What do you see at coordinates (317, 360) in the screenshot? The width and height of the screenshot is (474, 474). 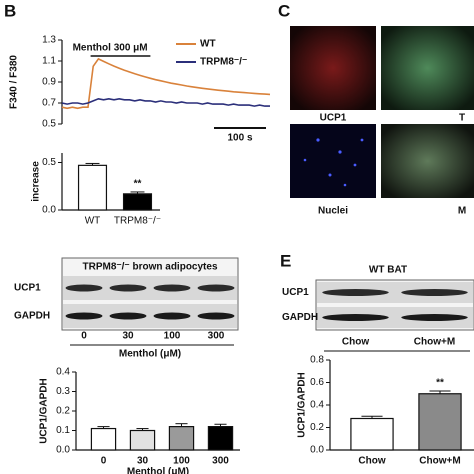 I see `y-tick-label: 0.8` at bounding box center [317, 360].